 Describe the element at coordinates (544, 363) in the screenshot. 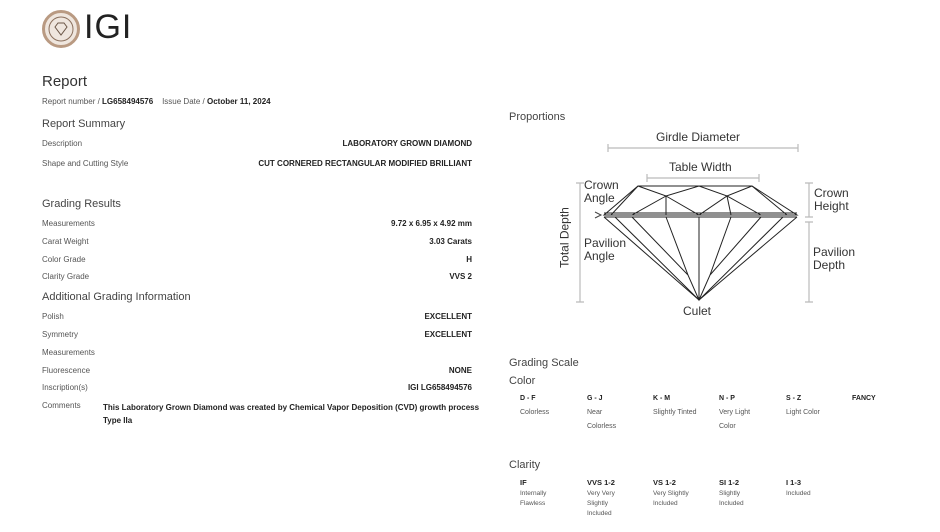

I see `grading-scale-title: Grading Scale` at that location.